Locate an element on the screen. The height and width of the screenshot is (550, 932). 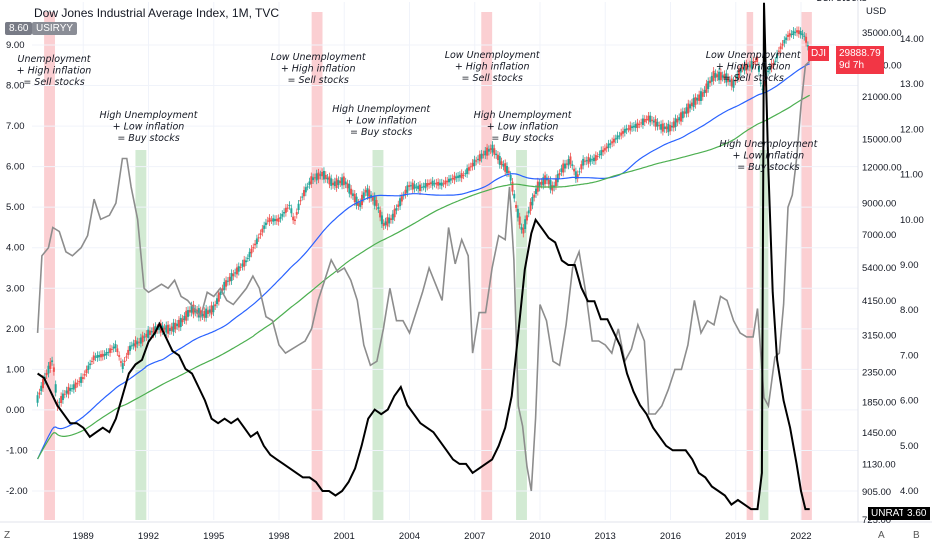
auto-scale-button: A is located at coordinates (881, 535).